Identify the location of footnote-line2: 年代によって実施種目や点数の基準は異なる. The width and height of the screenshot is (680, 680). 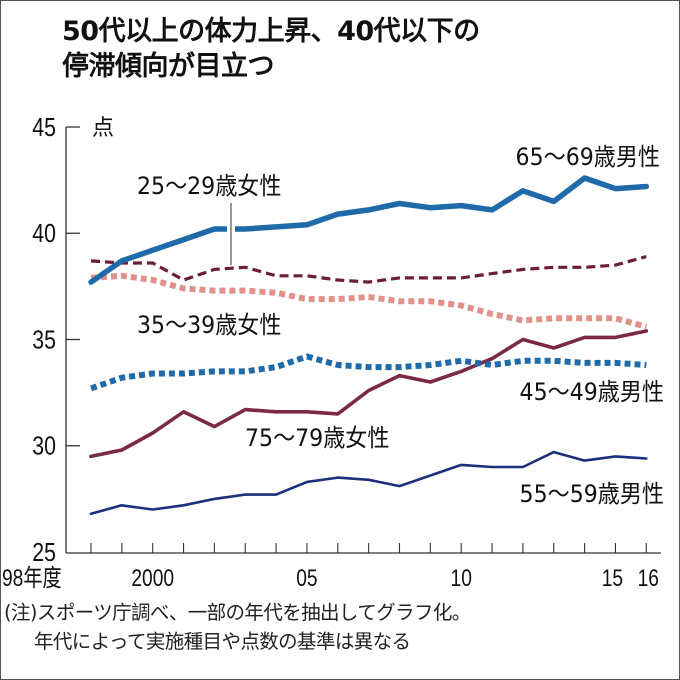
(222, 641).